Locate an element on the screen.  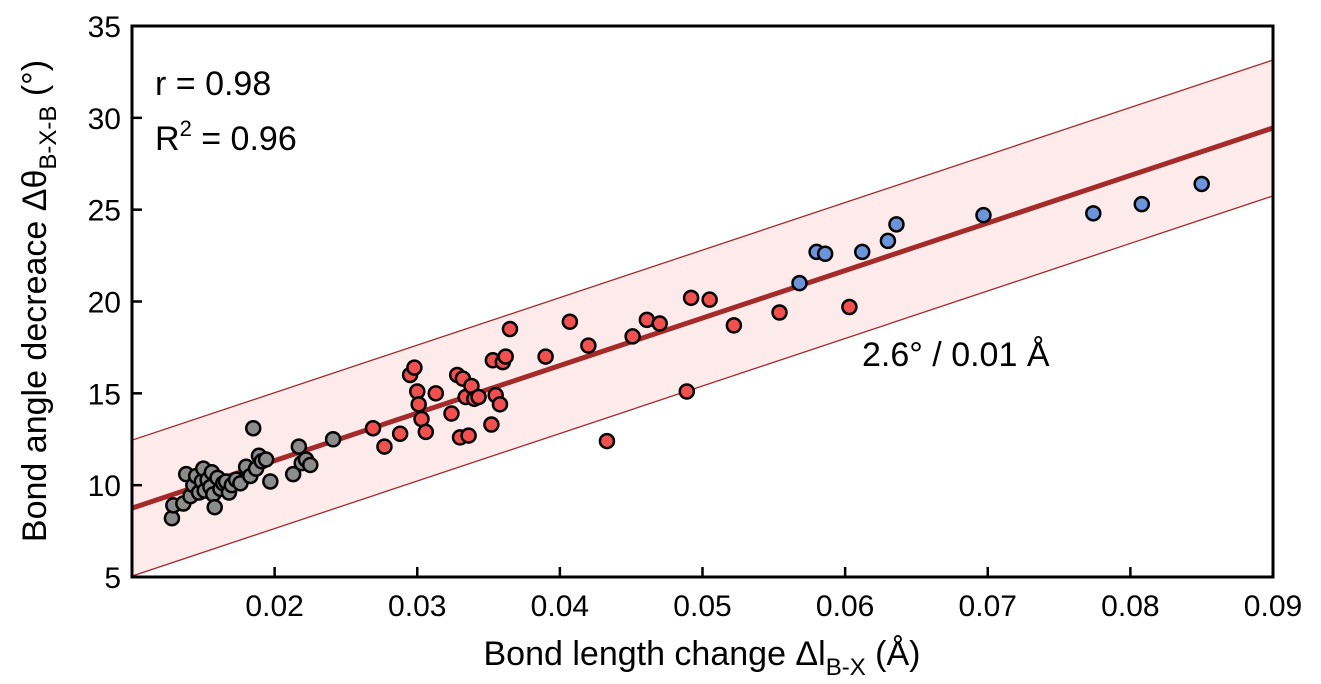
y-tick-label: 35 is located at coordinates (104, 27).